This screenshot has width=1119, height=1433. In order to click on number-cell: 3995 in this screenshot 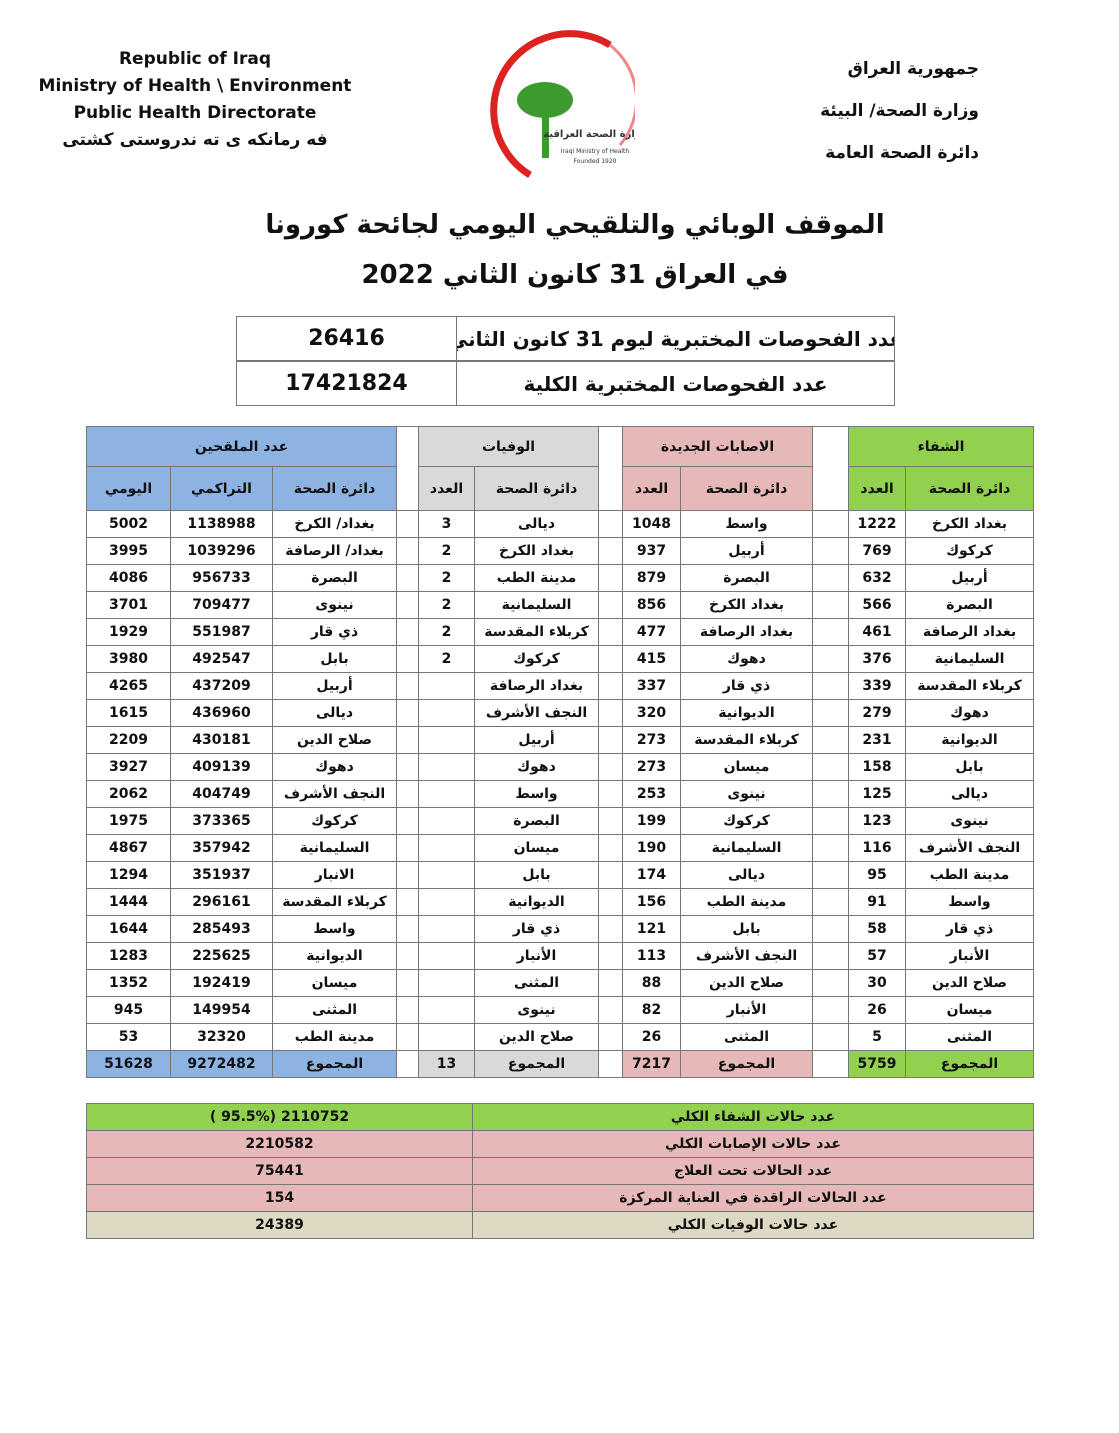, I will do `click(128, 551)`.